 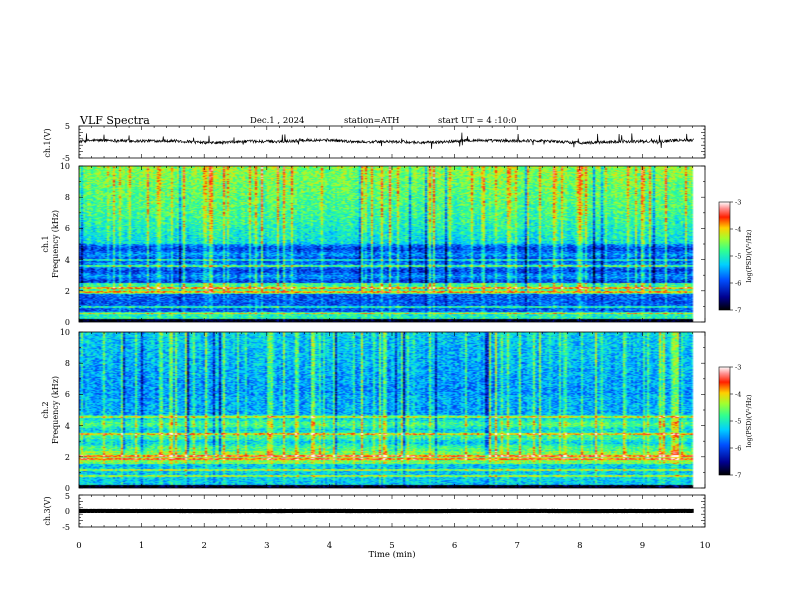 What do you see at coordinates (579, 546) in the screenshot?
I see `time-tick-label-8: 8` at bounding box center [579, 546].